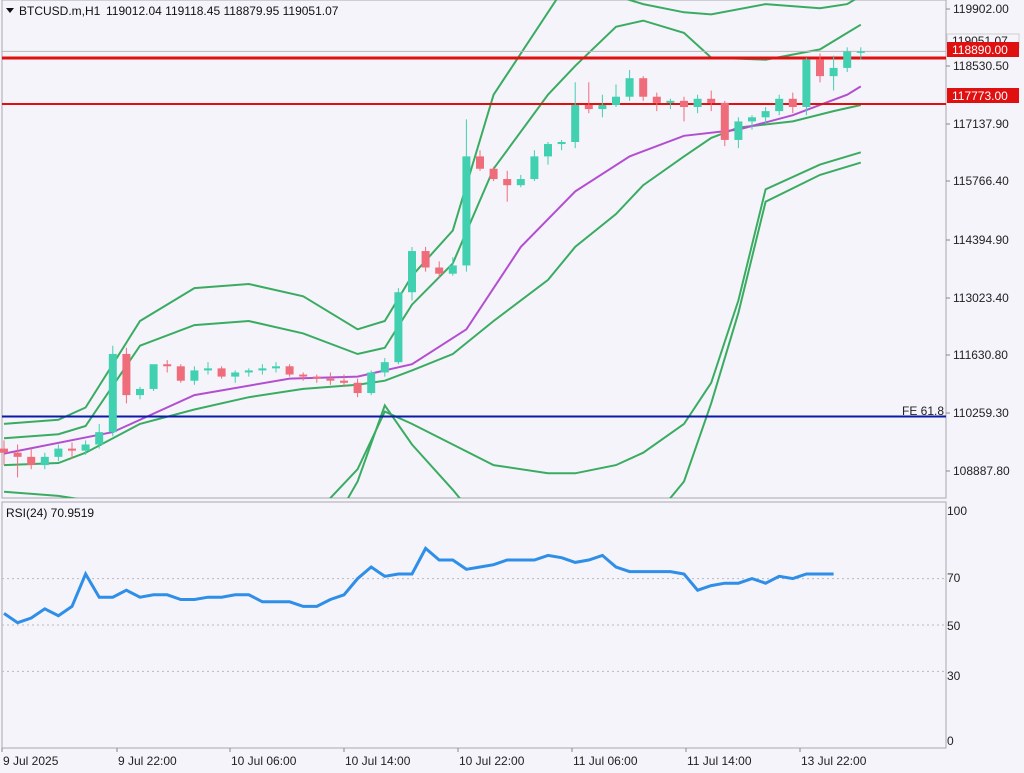 This screenshot has height=773, width=1024. Describe the element at coordinates (418, 585) in the screenshot. I see `rsi-line` at that location.